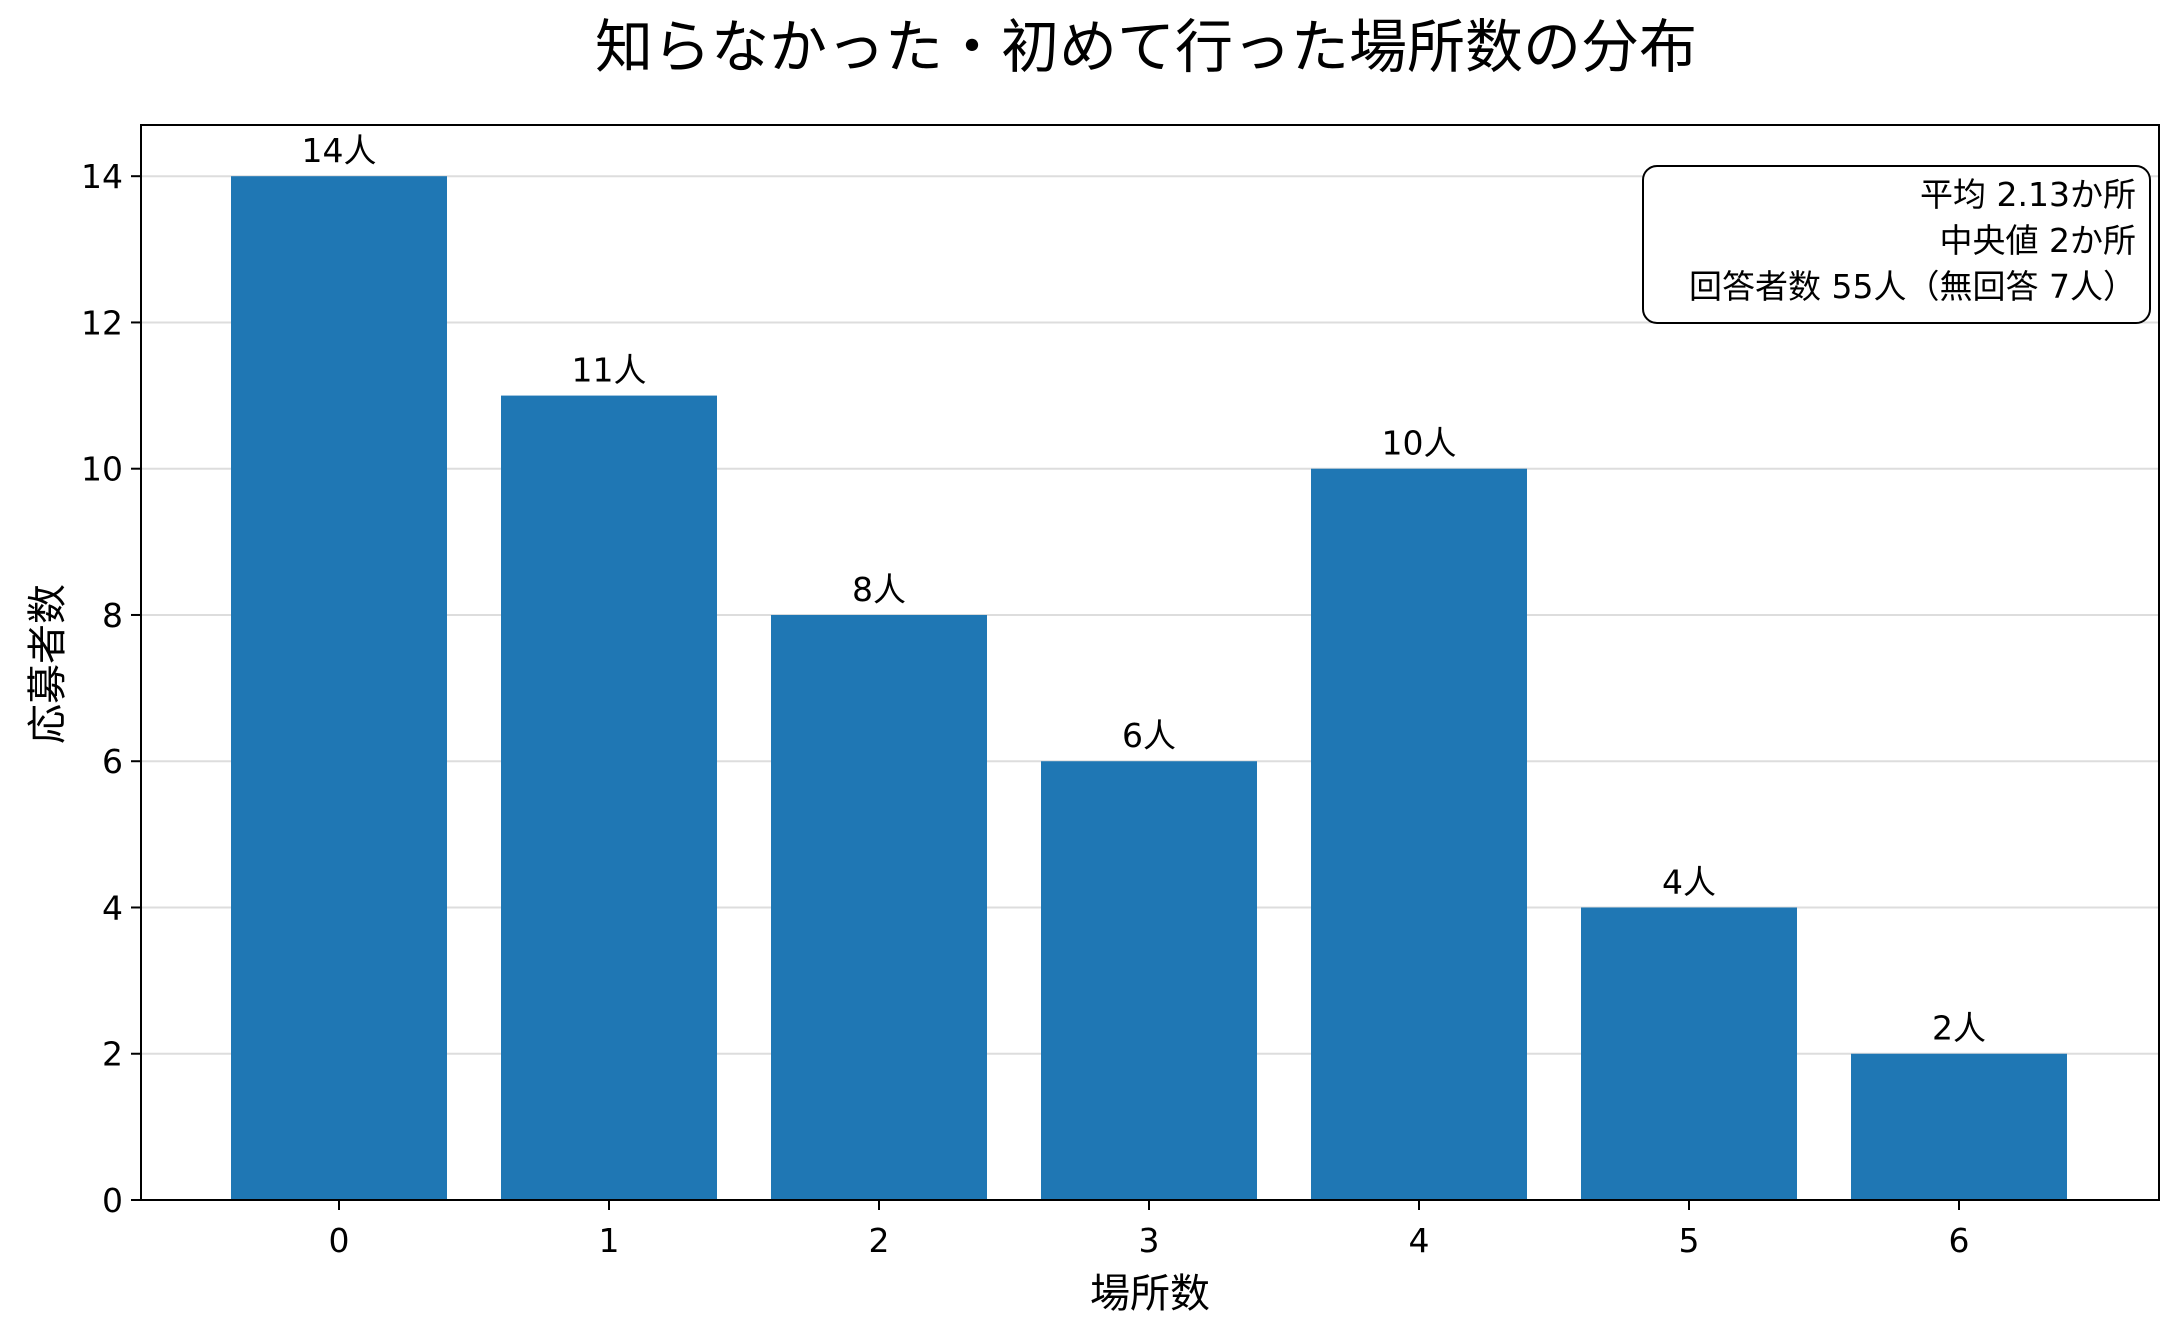 The height and width of the screenshot is (1339, 2175). What do you see at coordinates (1959, 1240) in the screenshot?
I see `x-tick-label: 6` at bounding box center [1959, 1240].